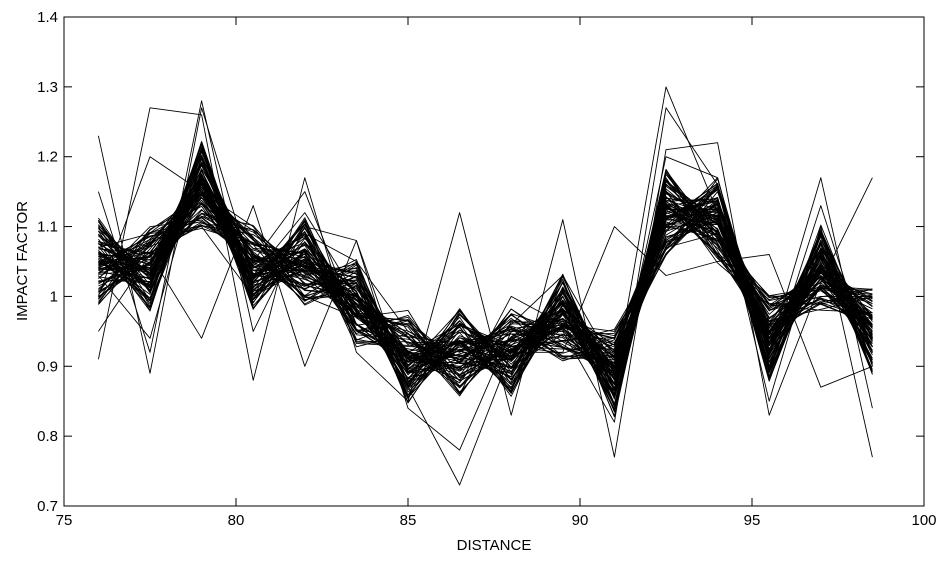  I want to click on y-tick-label: 0.7, so click(47, 506).